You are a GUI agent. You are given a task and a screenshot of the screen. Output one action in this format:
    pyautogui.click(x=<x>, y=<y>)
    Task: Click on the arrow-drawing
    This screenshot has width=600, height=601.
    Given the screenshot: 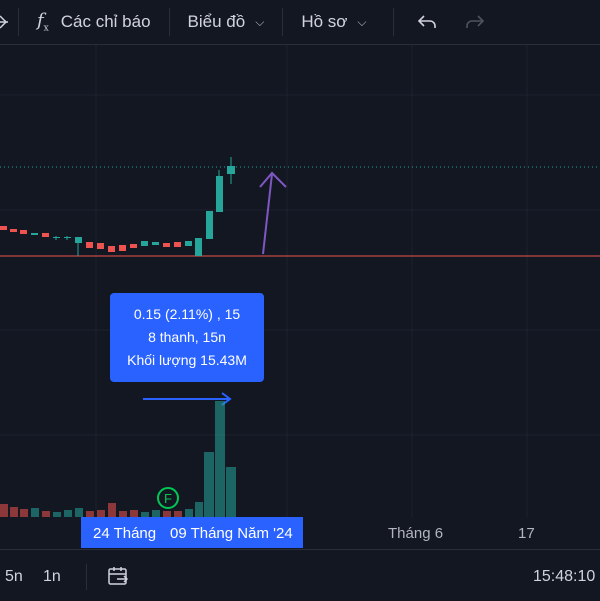 What is the action you would take?
    pyautogui.click(x=273, y=213)
    